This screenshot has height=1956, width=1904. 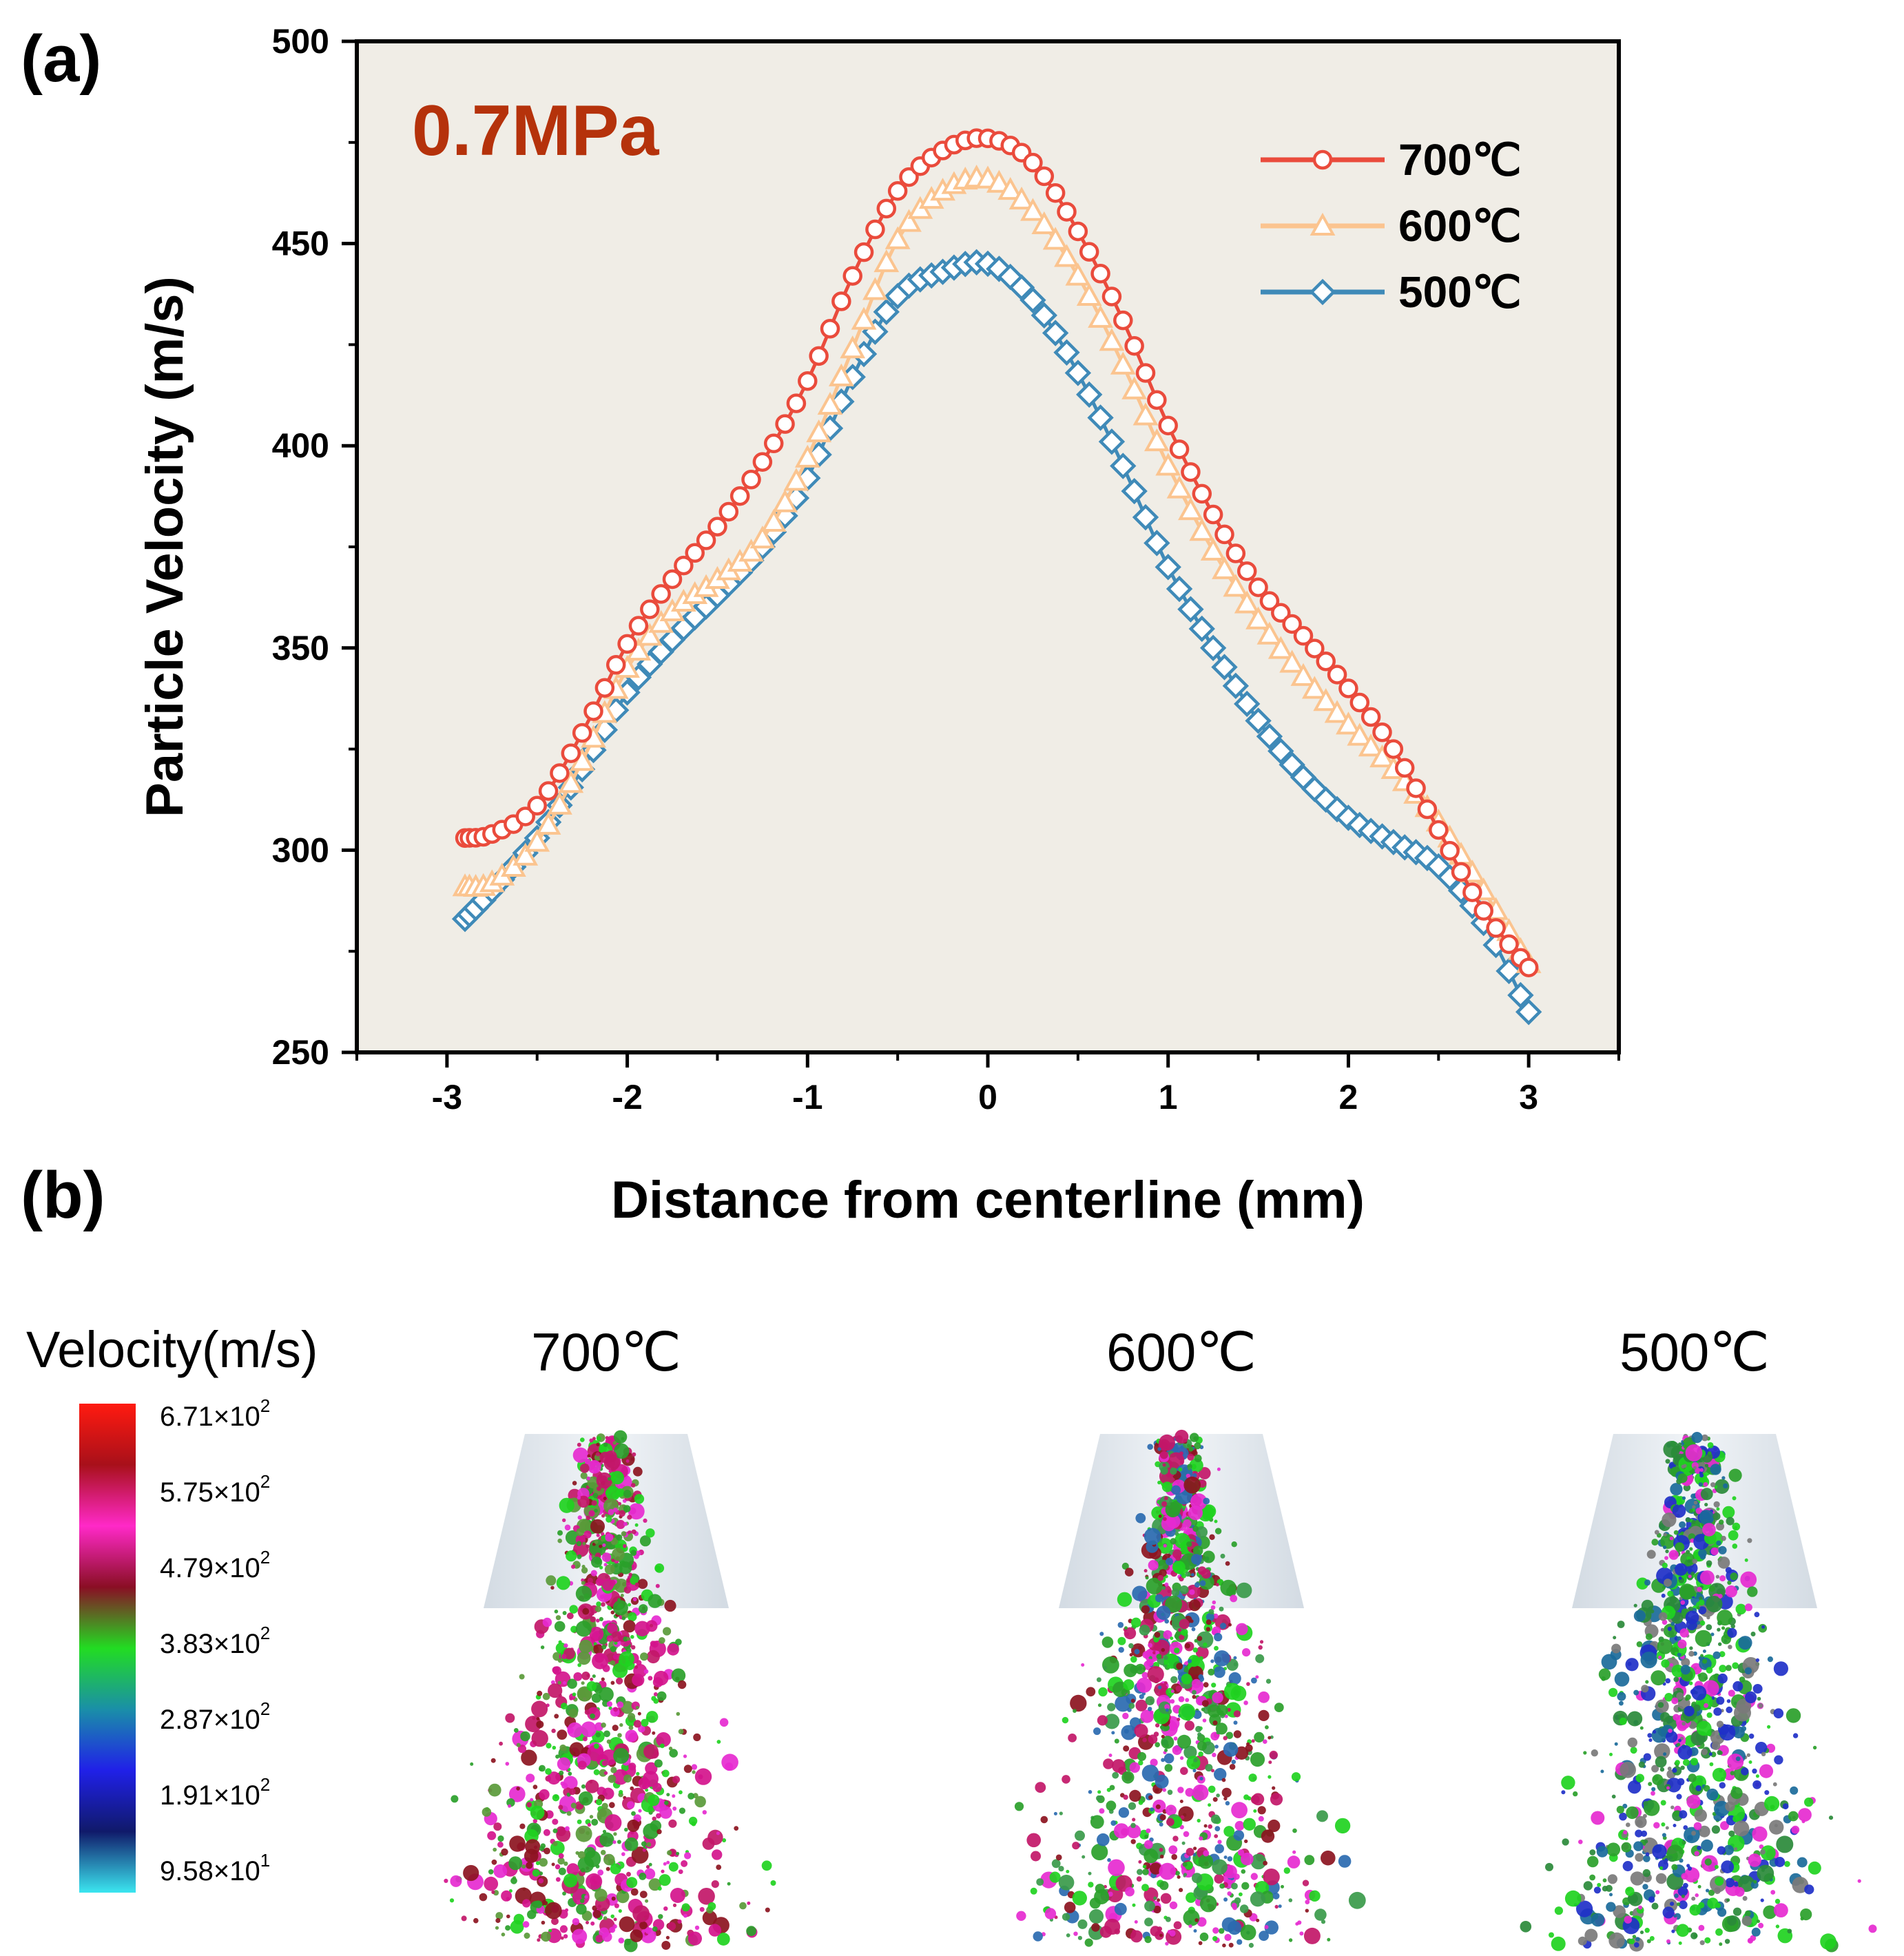 What do you see at coordinates (300, 244) in the screenshot?
I see `y-tick-label: 450` at bounding box center [300, 244].